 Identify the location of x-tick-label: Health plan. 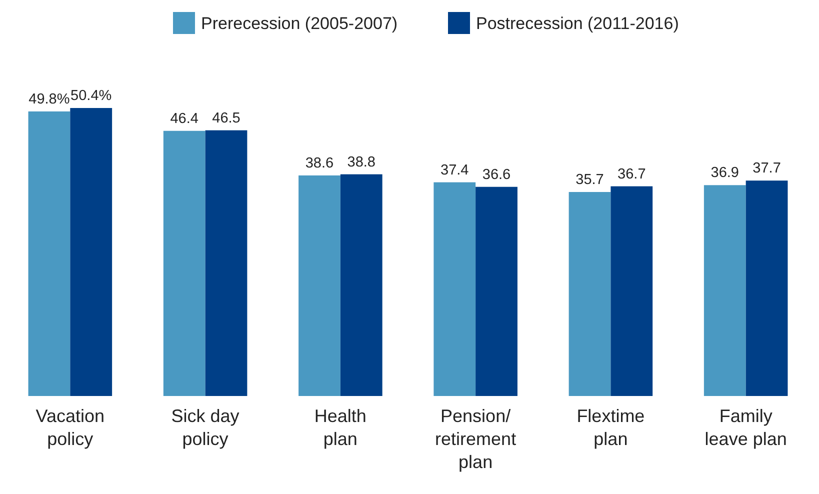
(340, 427).